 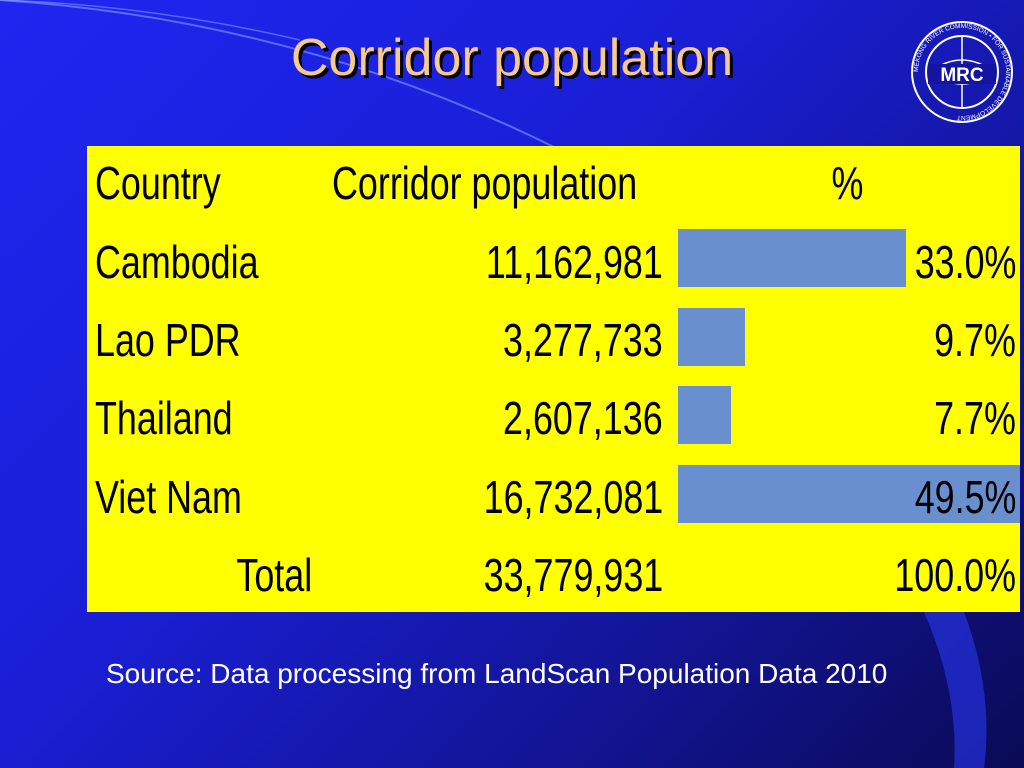 What do you see at coordinates (955, 690) in the screenshot?
I see `decorative-accent` at bounding box center [955, 690].